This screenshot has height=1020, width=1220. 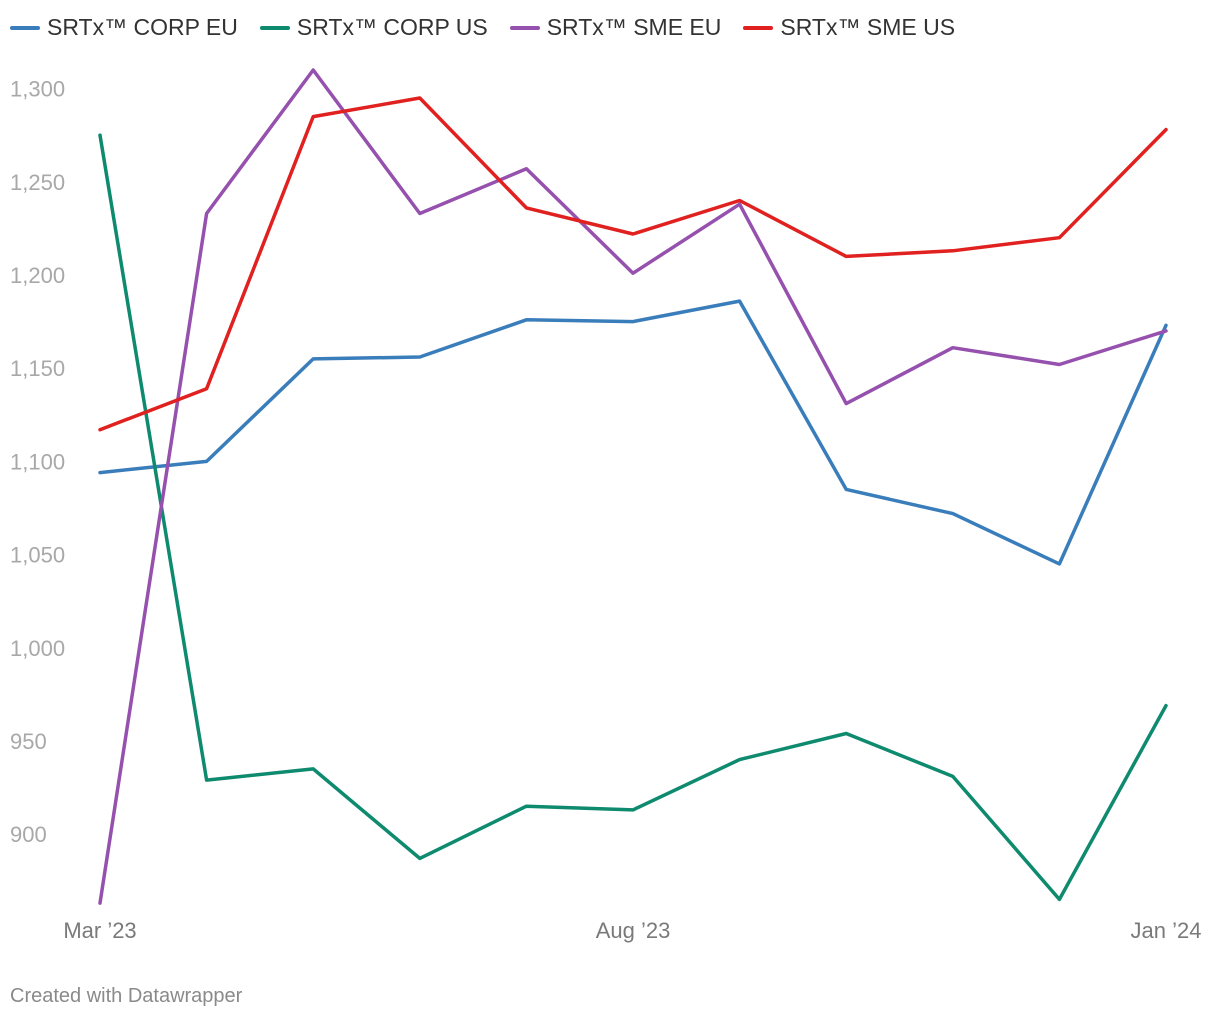 I want to click on legend-label: SRTx™ CORP EU, so click(x=142, y=27).